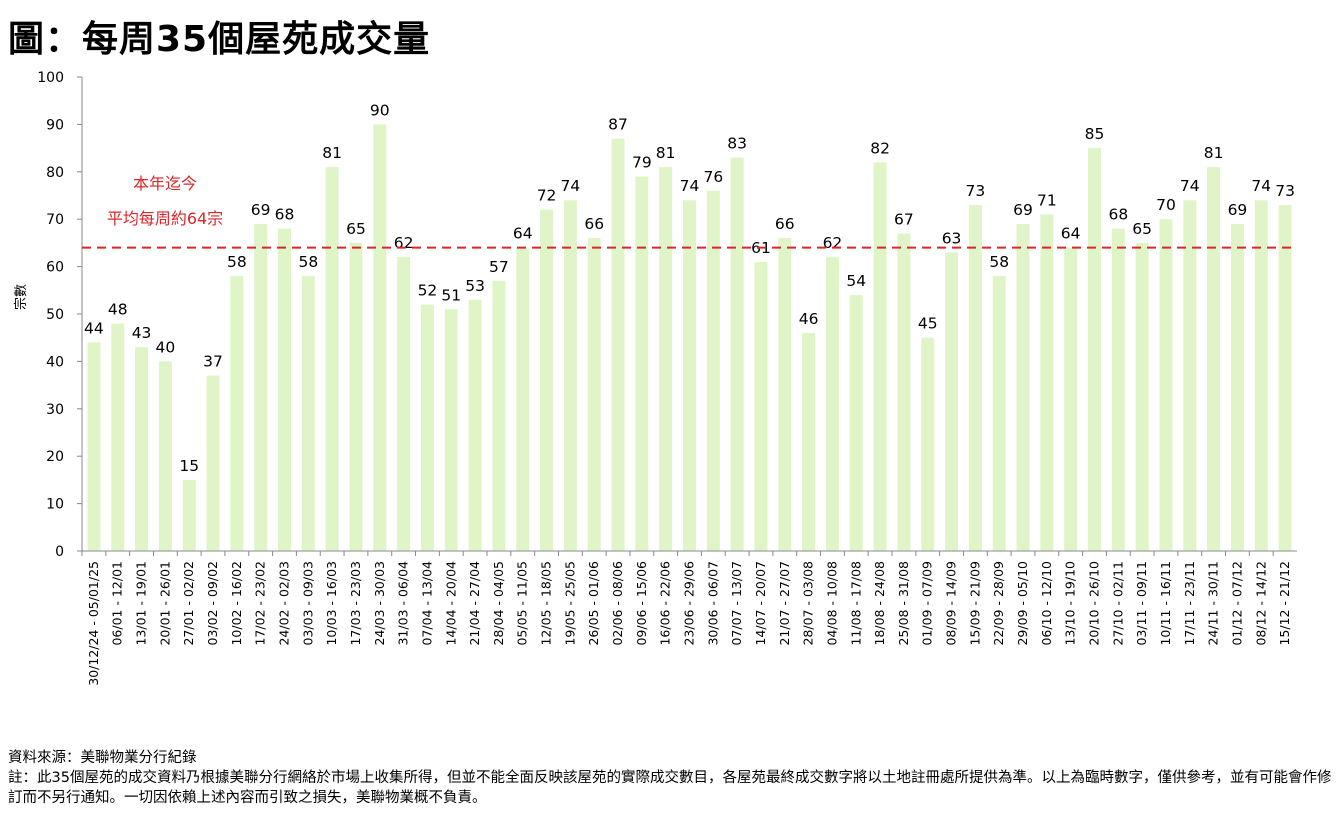 Image resolution: width=1339 pixels, height=833 pixels. I want to click on y-axis-label: 宗數, so click(21, 297).